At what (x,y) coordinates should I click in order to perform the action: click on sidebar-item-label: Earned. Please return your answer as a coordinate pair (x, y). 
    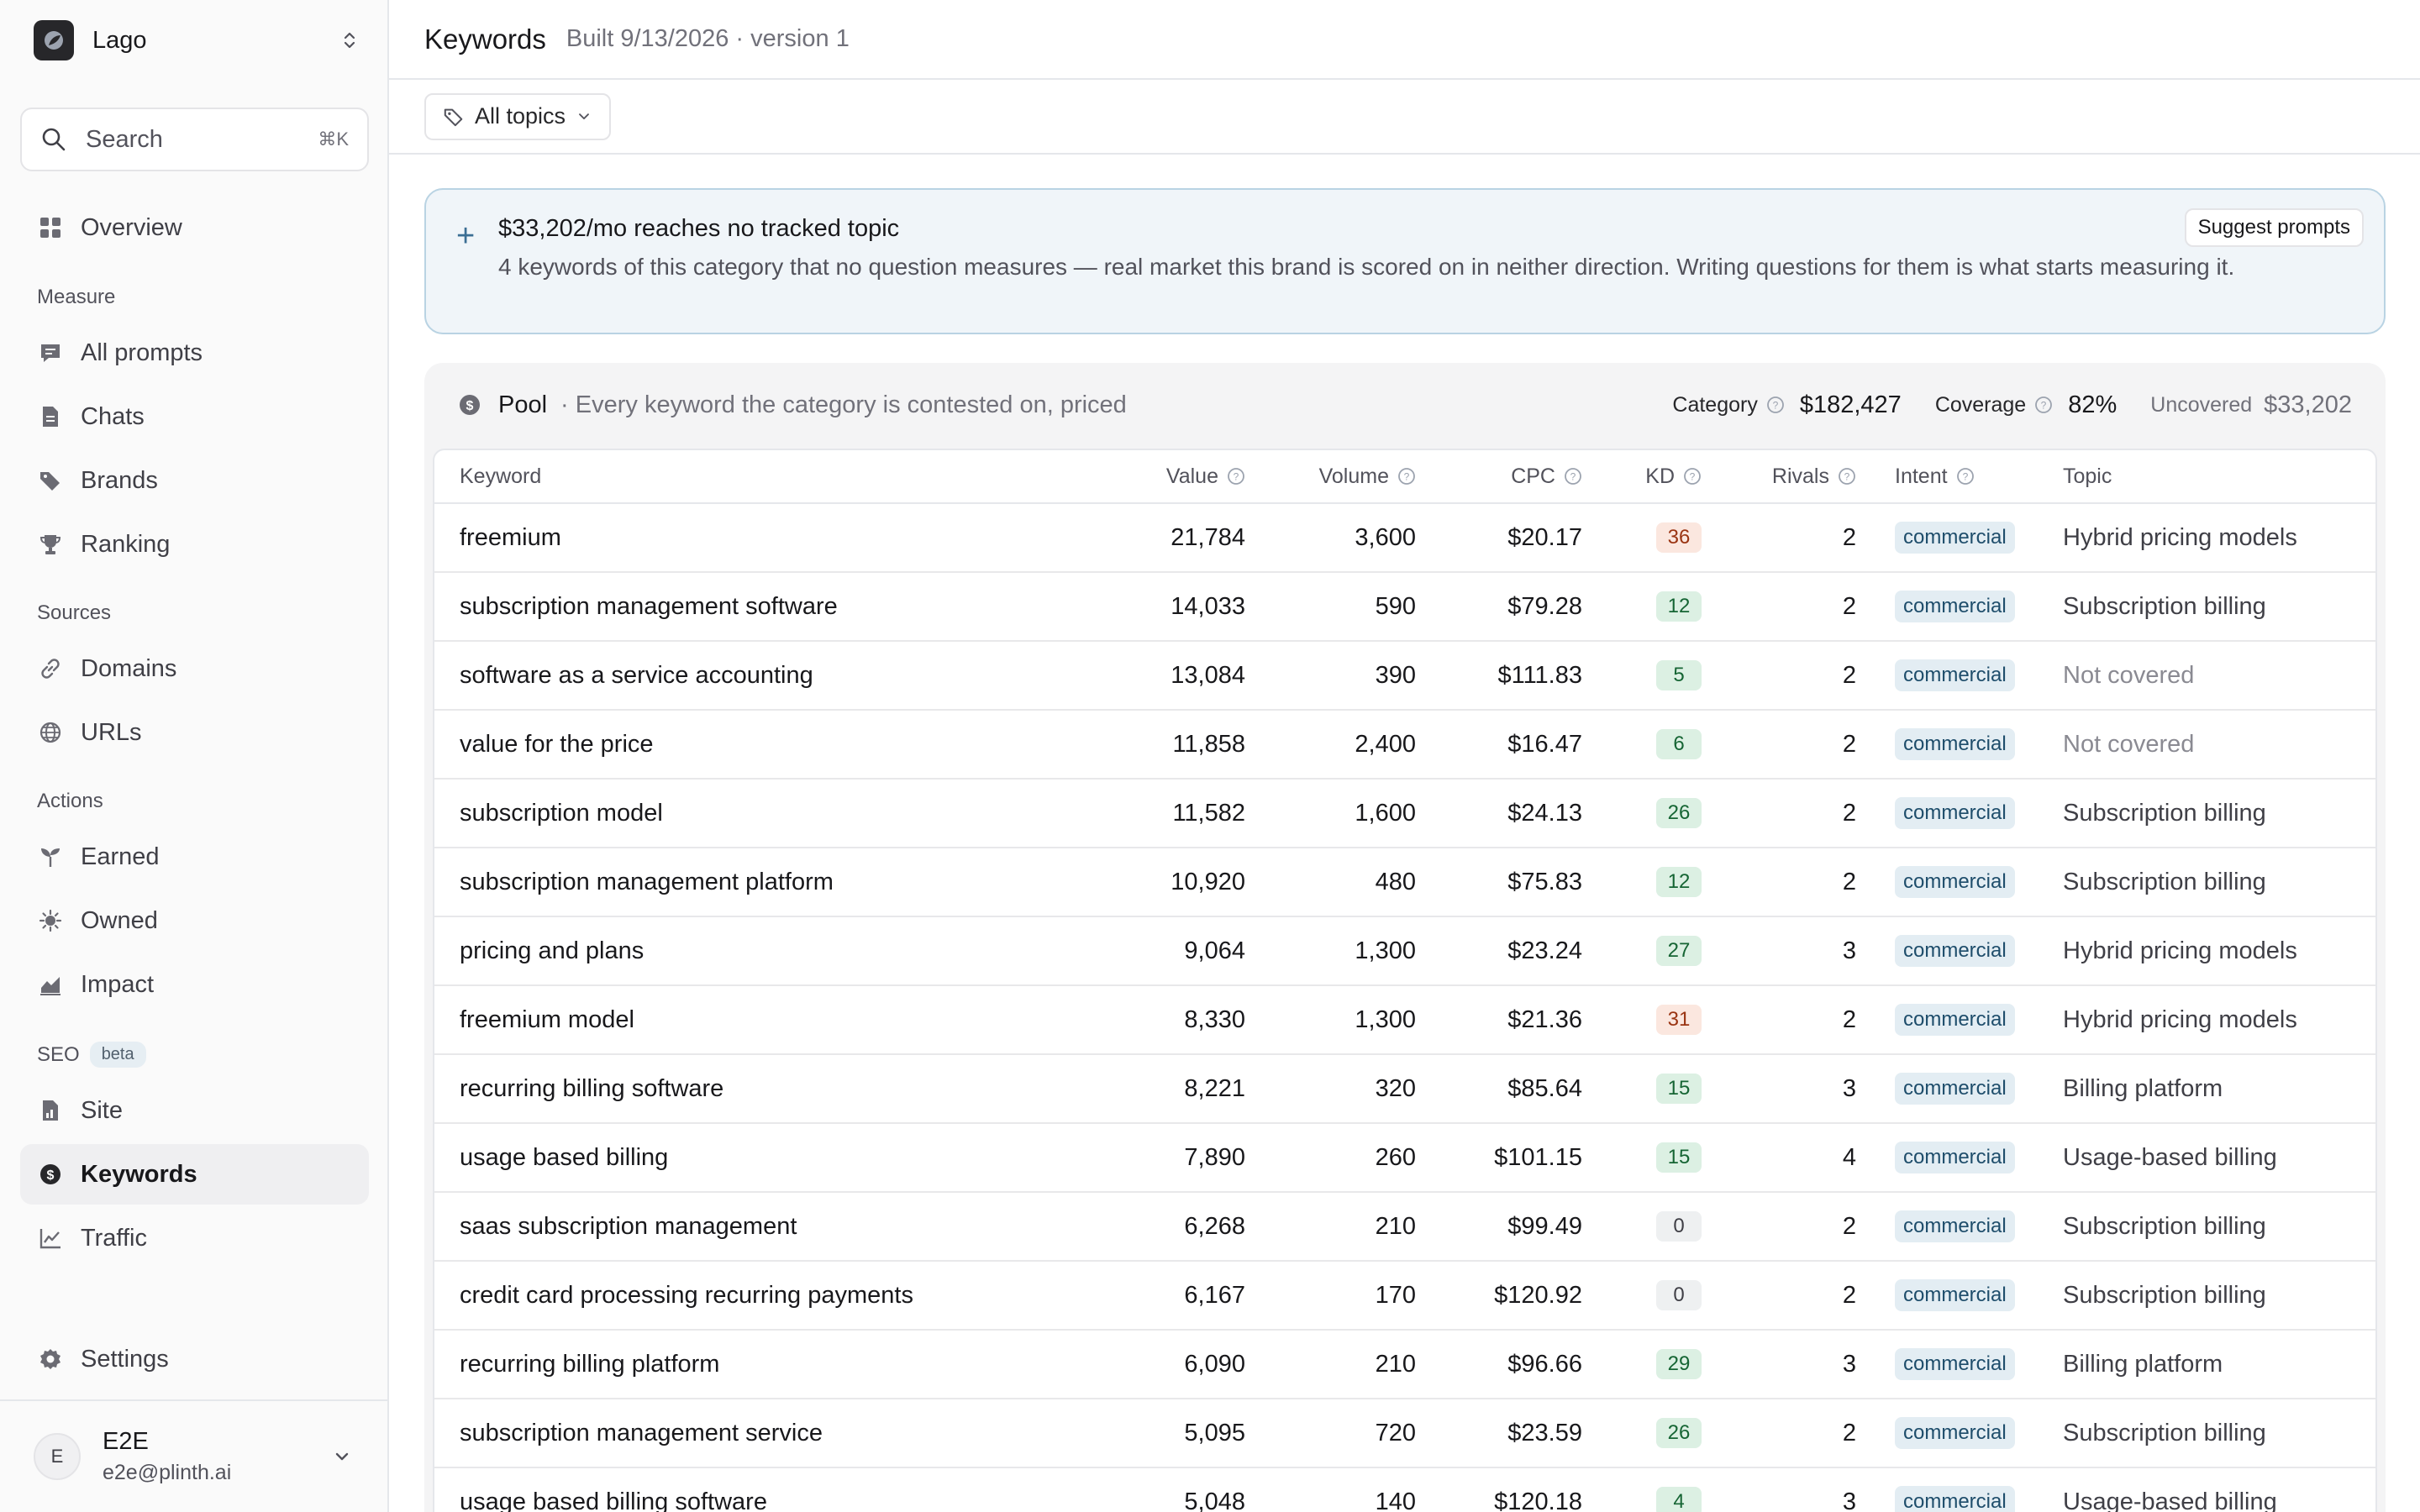
    Looking at the image, I should click on (120, 856).